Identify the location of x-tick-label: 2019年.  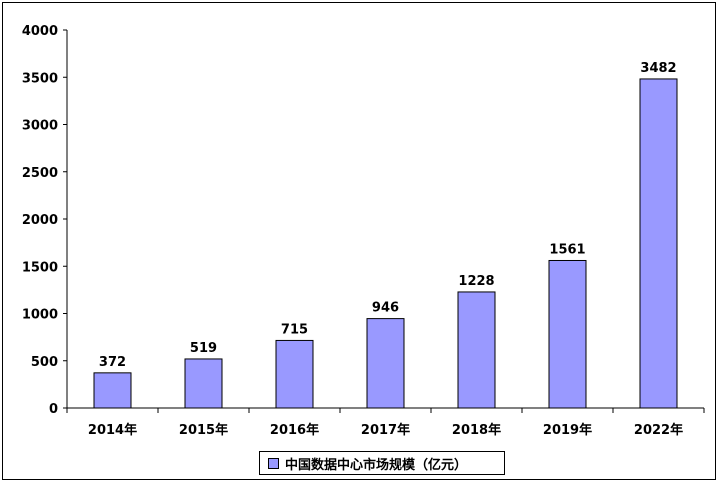
(567, 430).